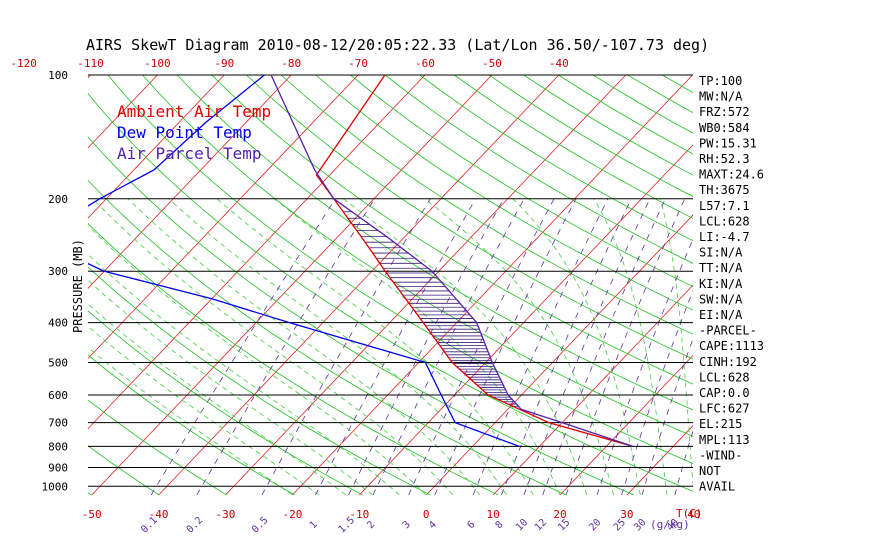 The height and width of the screenshot is (560, 870). Describe the element at coordinates (314, 525) in the screenshot. I see `mixing-ratio-tick-label: 1` at that location.